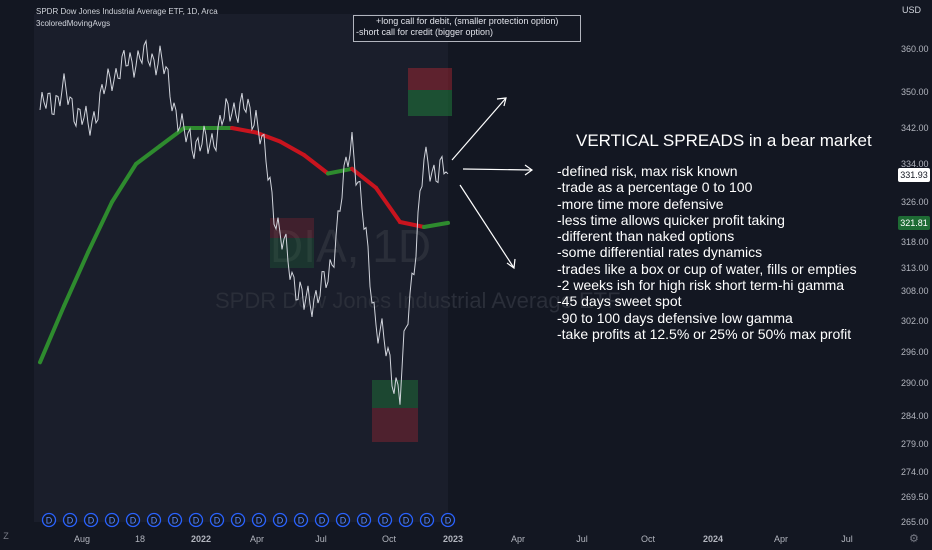 The width and height of the screenshot is (932, 550). What do you see at coordinates (671, 219) in the screenshot?
I see `bullet-item: -less time allows quicker profit taking` at bounding box center [671, 219].